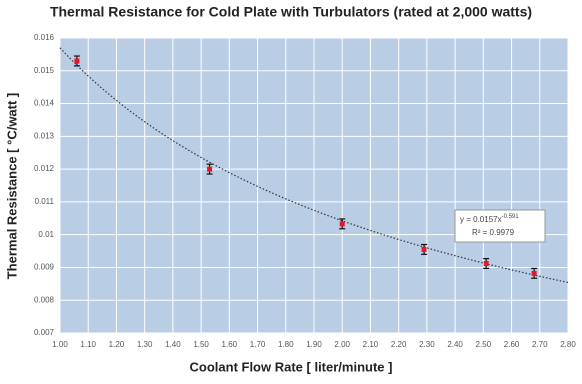 The height and width of the screenshot is (384, 582). Describe the element at coordinates (455, 344) in the screenshot. I see `x-tick-label: 2.40` at that location.